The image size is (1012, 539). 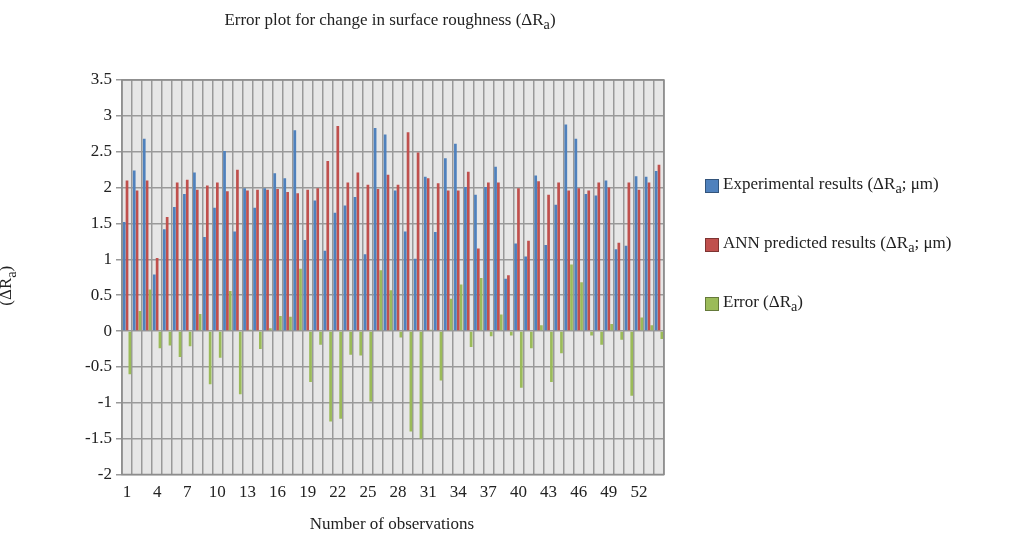 What do you see at coordinates (101, 151) in the screenshot?
I see `y-tick-label: 2.5` at bounding box center [101, 151].